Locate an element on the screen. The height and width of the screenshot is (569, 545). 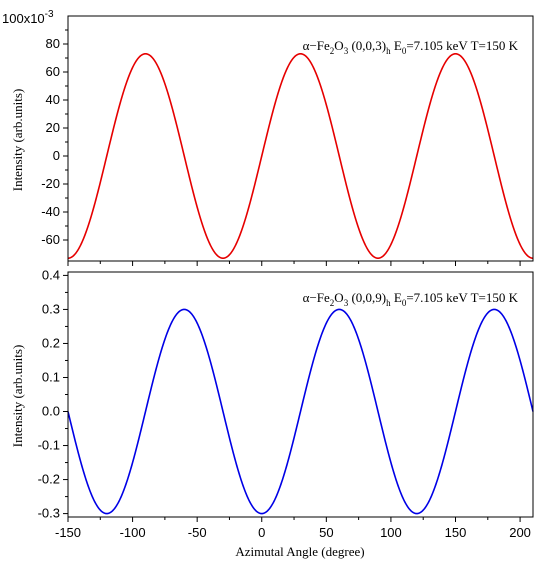
top-scale-exponent: -3 is located at coordinates (49, 14).